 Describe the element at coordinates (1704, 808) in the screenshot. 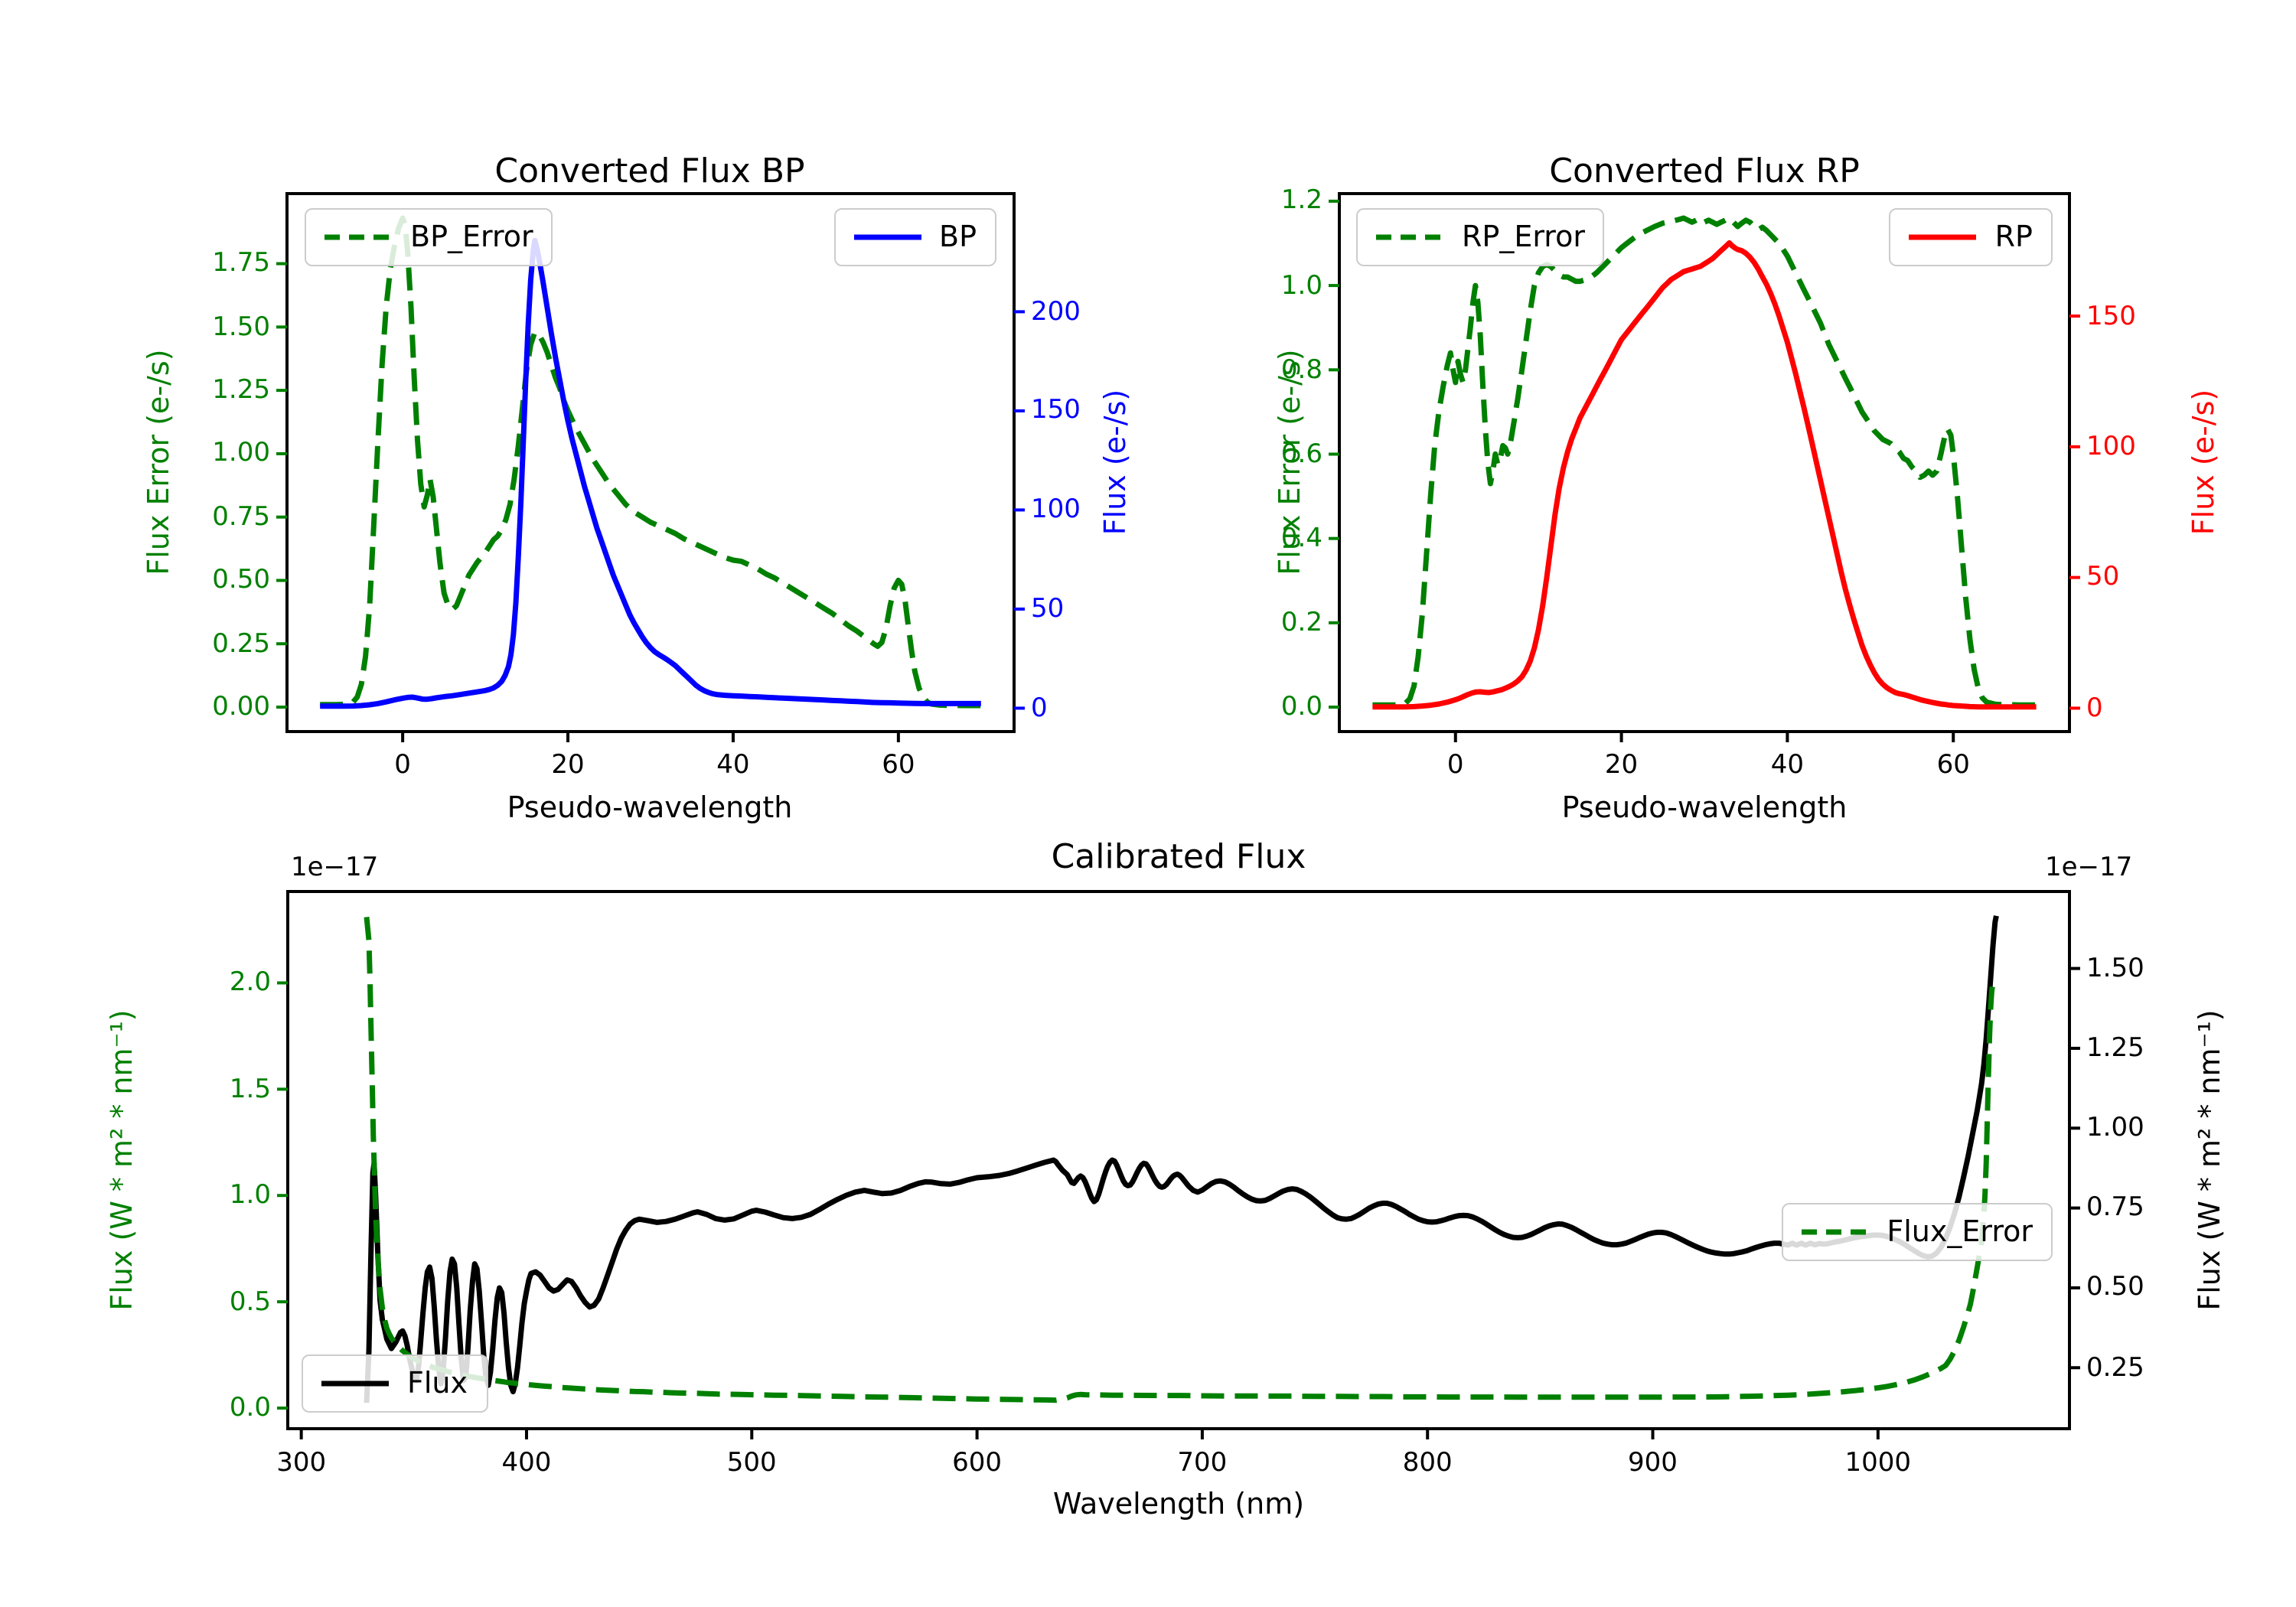

I see `rp-xaxis-label: Pseudo-wavelength` at that location.